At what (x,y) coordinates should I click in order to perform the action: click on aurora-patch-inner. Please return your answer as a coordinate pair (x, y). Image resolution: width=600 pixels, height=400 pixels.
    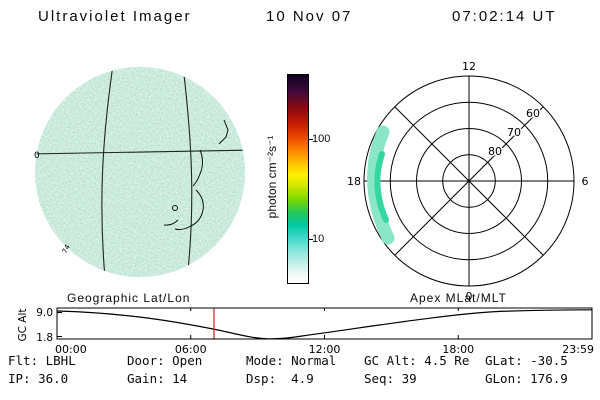
    Looking at the image, I should click on (381, 187).